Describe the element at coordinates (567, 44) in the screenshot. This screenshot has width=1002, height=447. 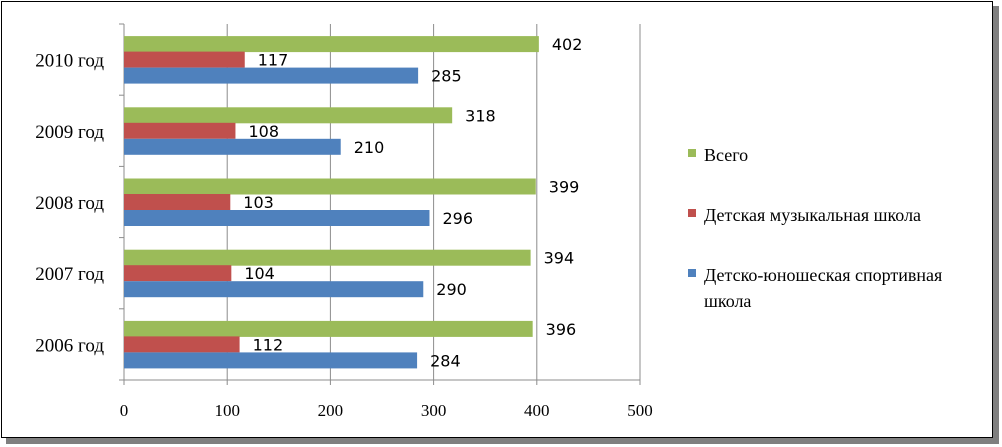
I see `data-label: 402` at that location.